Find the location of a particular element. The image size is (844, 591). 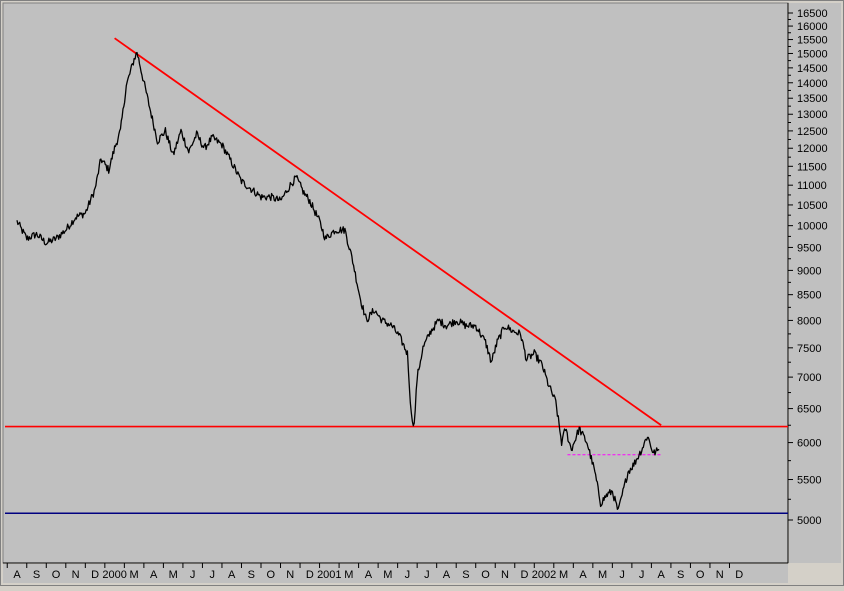

y-tick-label: 7500 is located at coordinates (809, 349).